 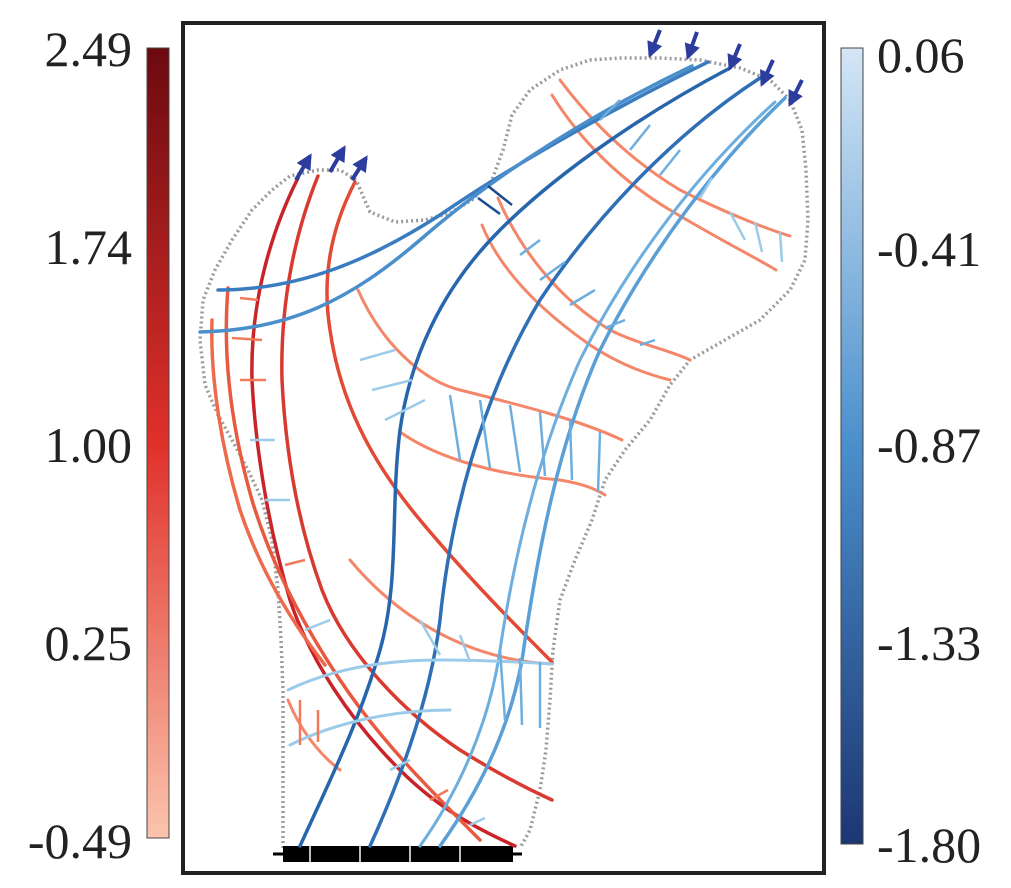 What do you see at coordinates (921, 55) in the screenshot?
I see `right-colorbar-tick: 0.06` at bounding box center [921, 55].